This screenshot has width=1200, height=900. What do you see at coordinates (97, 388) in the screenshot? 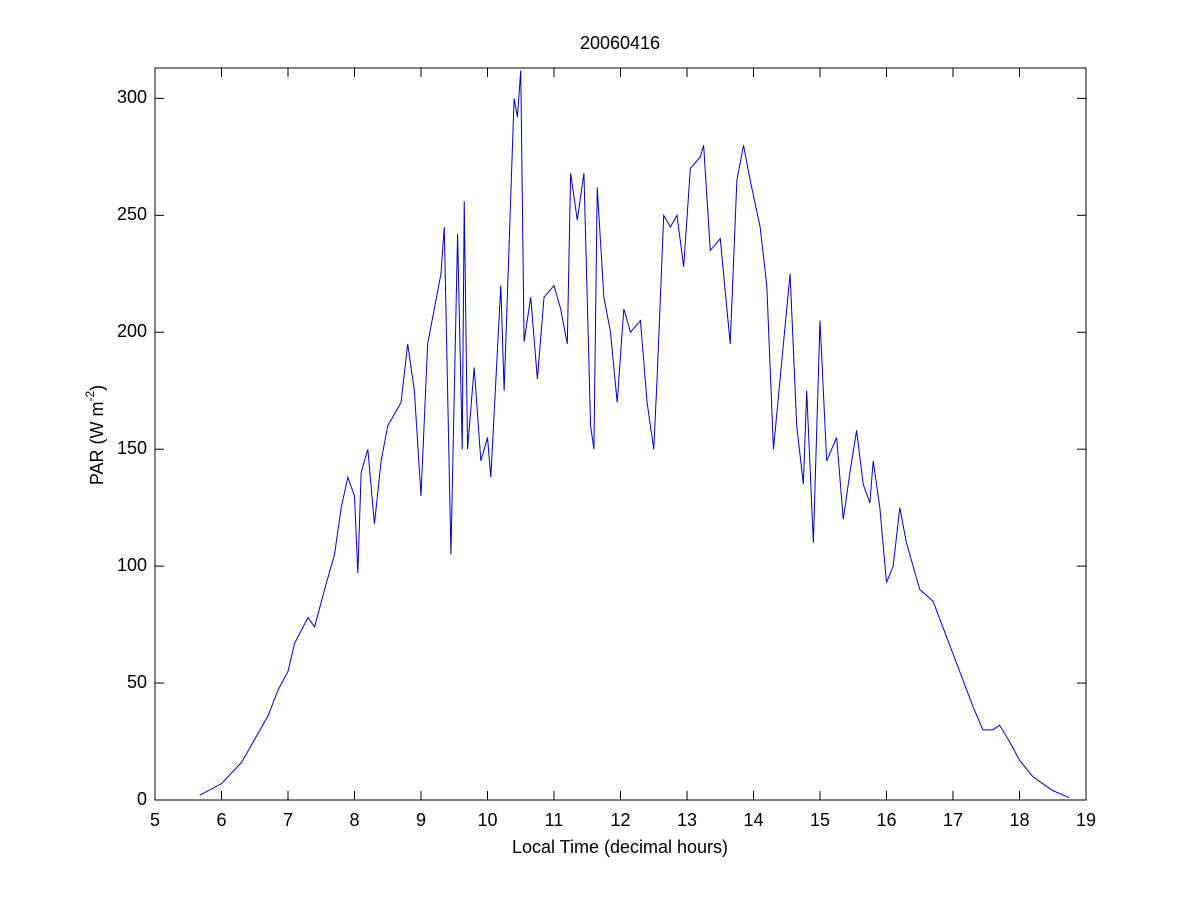
I see `y-label-end: )` at bounding box center [97, 388].